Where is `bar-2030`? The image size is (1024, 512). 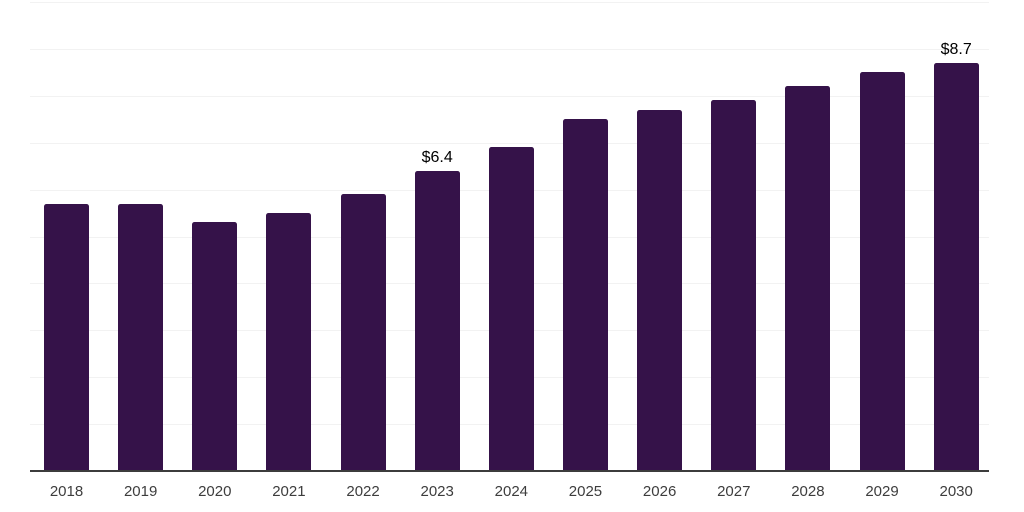 bar-2030 is located at coordinates (956, 266).